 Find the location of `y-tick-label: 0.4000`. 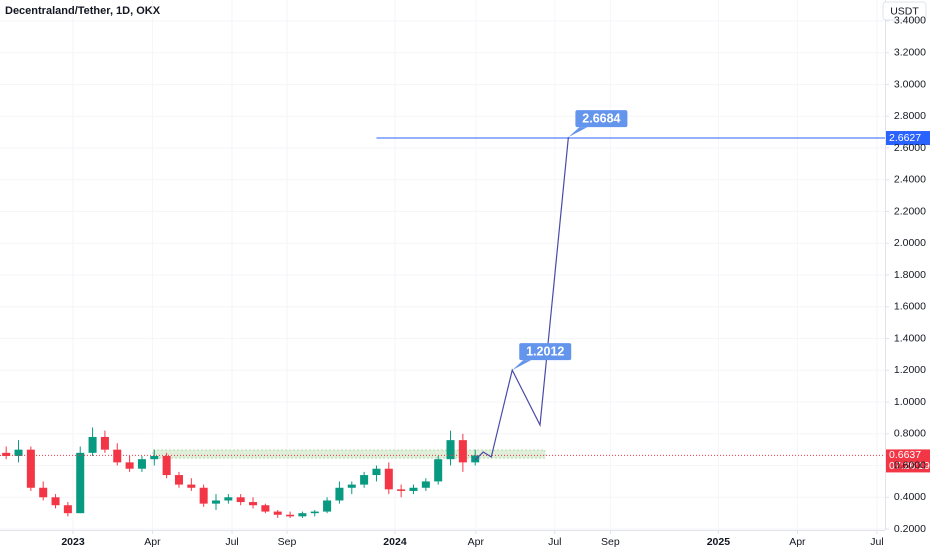

y-tick-label: 0.4000 is located at coordinates (910, 497).